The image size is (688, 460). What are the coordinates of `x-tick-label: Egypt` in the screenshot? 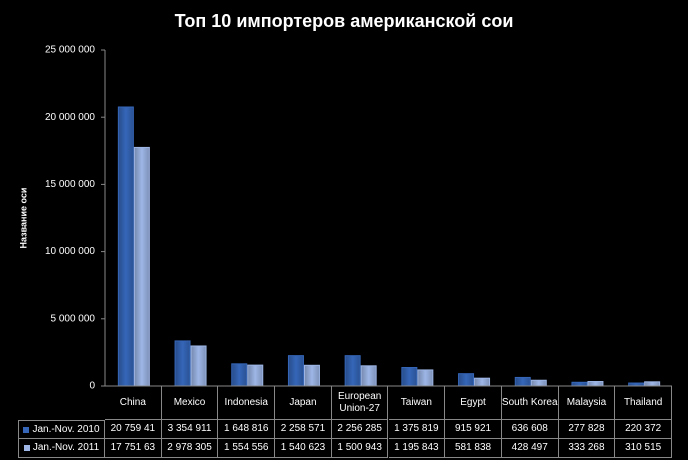 It's located at (473, 403).